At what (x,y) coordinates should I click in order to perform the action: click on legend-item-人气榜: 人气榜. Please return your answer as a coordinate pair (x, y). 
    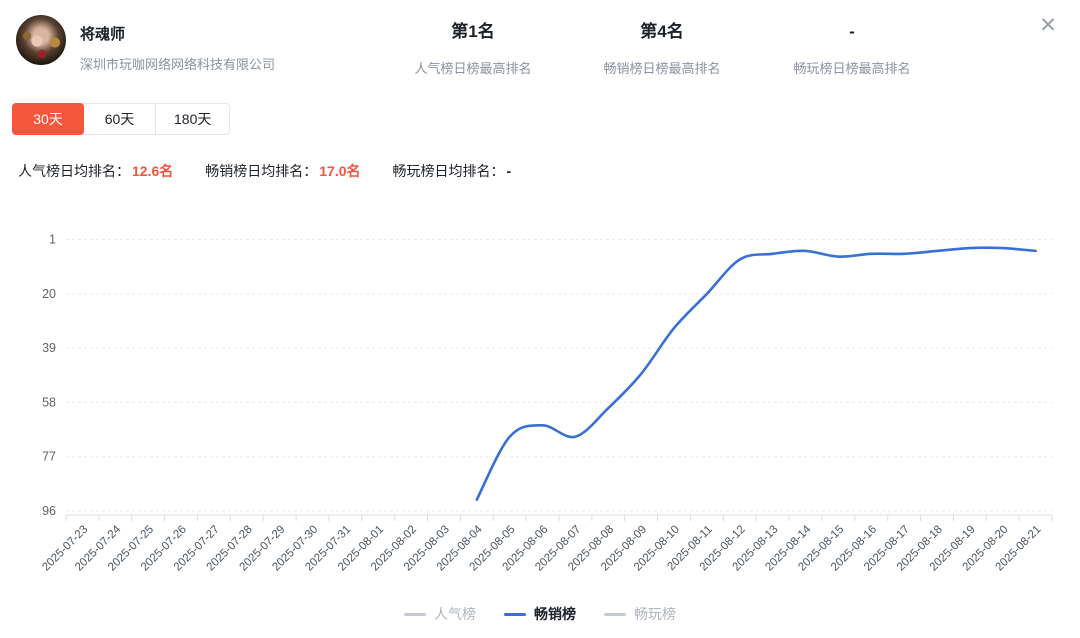
    Looking at the image, I should click on (440, 614).